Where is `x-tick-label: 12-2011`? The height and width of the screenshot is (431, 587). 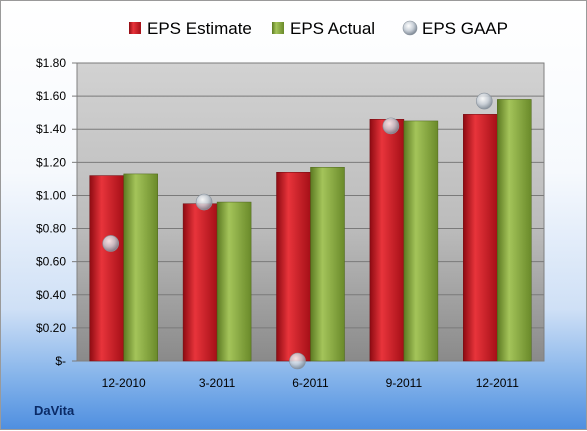
x-tick-label: 12-2011 is located at coordinates (497, 383).